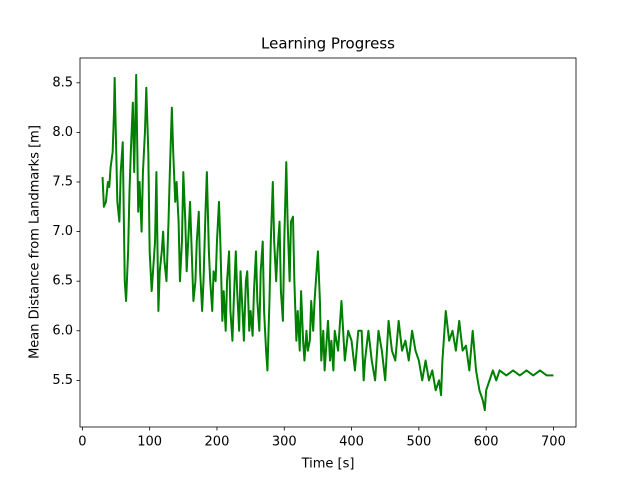  Describe the element at coordinates (217, 442) in the screenshot. I see `x-tick-label: 200` at that location.